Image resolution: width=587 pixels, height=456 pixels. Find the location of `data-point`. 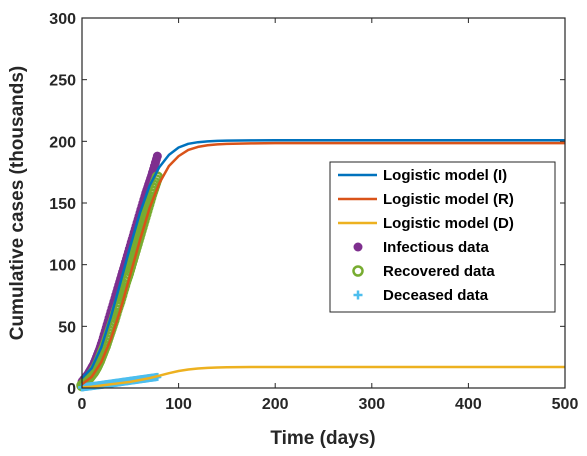

data-point is located at coordinates (157, 156).